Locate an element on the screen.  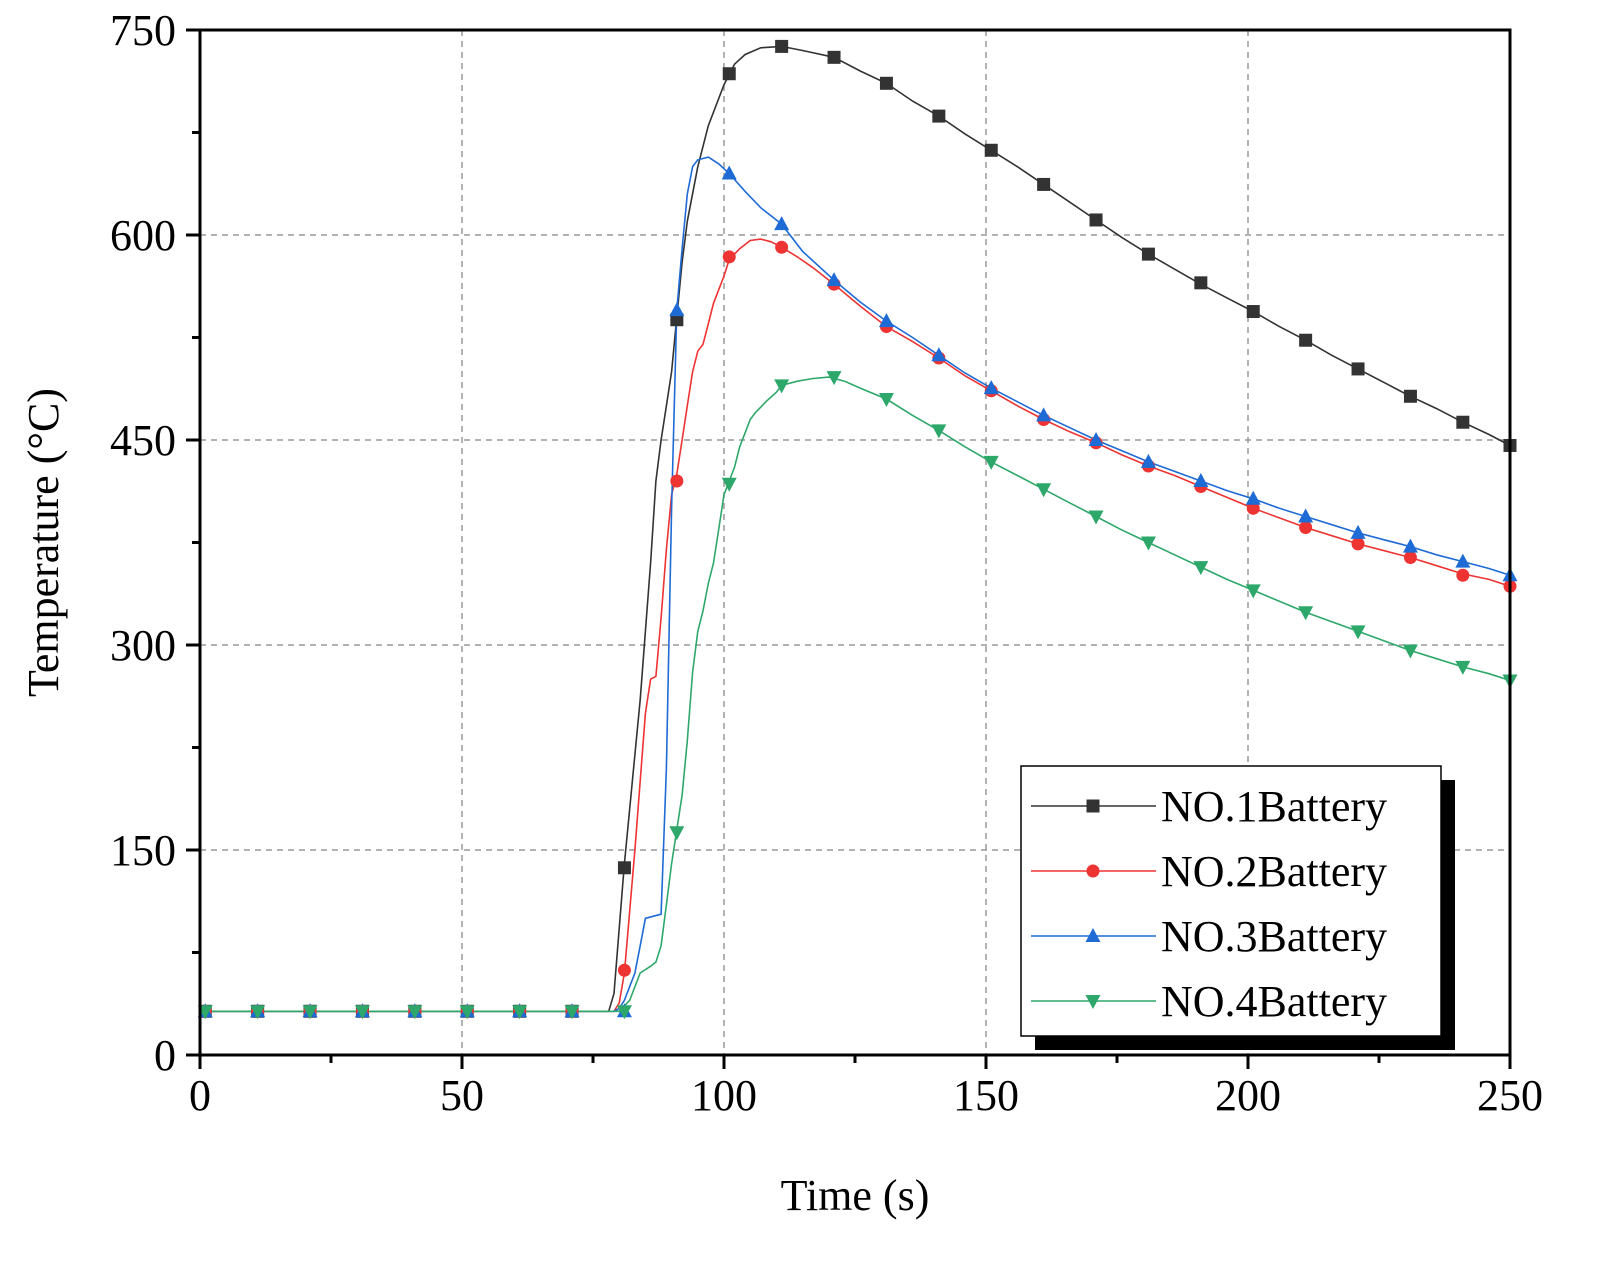
y-tick-label: 600 is located at coordinates (143, 235).